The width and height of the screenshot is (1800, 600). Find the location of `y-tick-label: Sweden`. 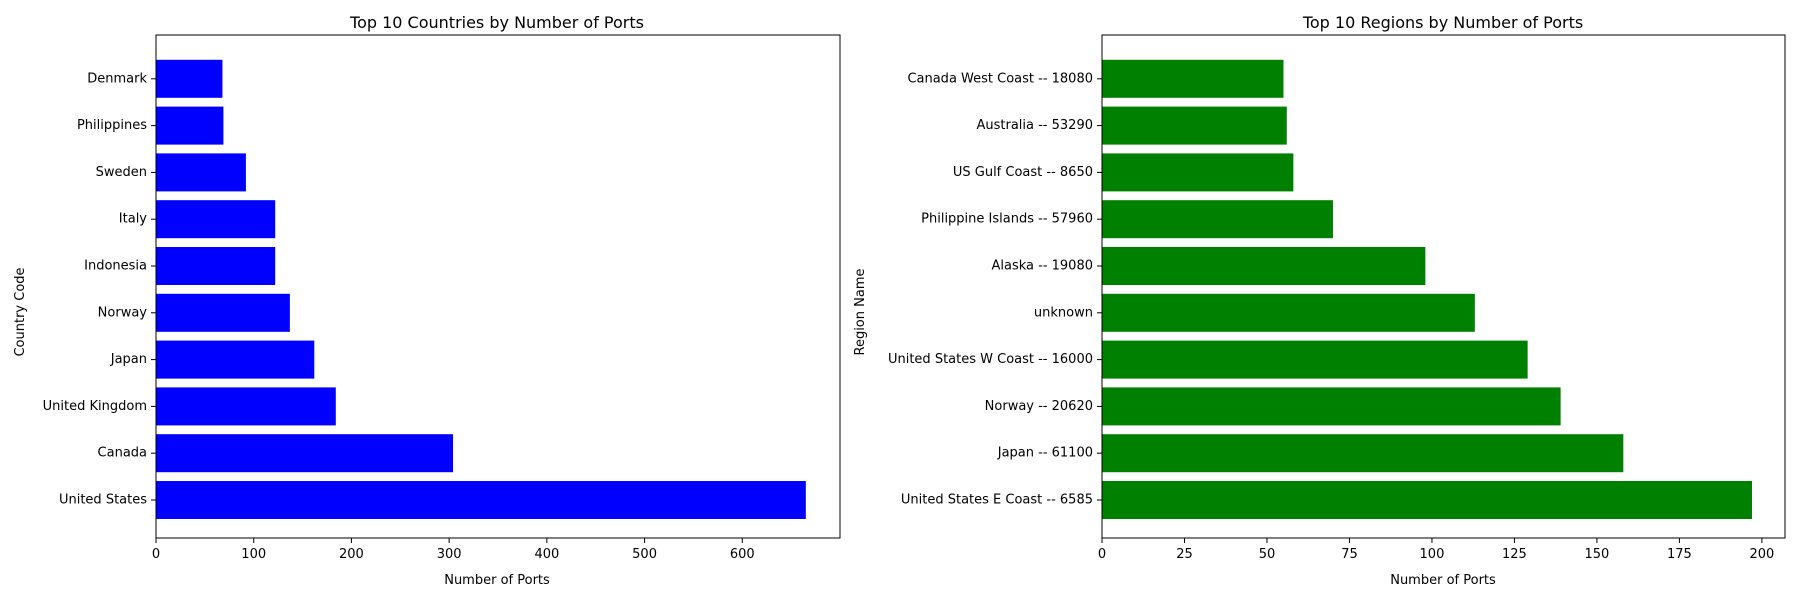

y-tick-label: Sweden is located at coordinates (121, 172).